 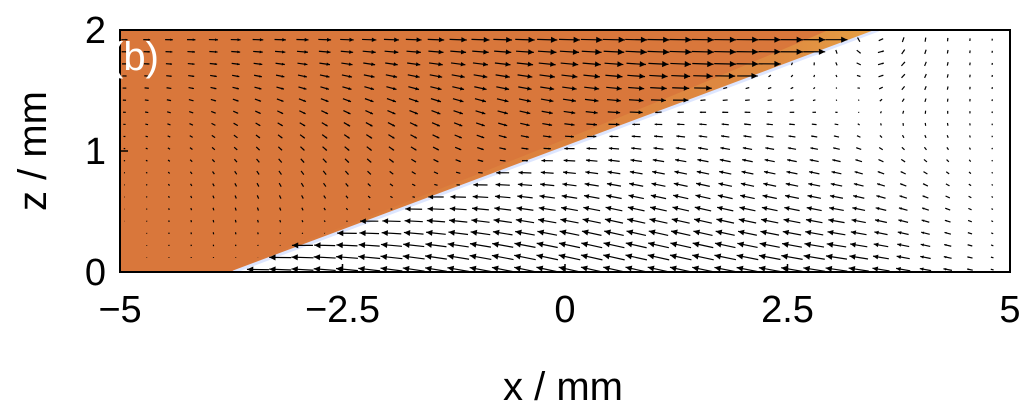 I want to click on y-axis-ticks: 0 1 2, so click(x=106, y=152).